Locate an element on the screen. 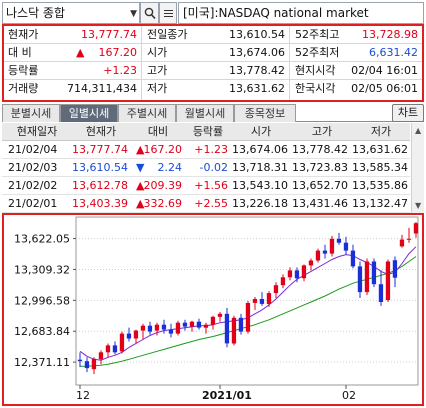  open-price: 13,674.06 is located at coordinates (257, 52).